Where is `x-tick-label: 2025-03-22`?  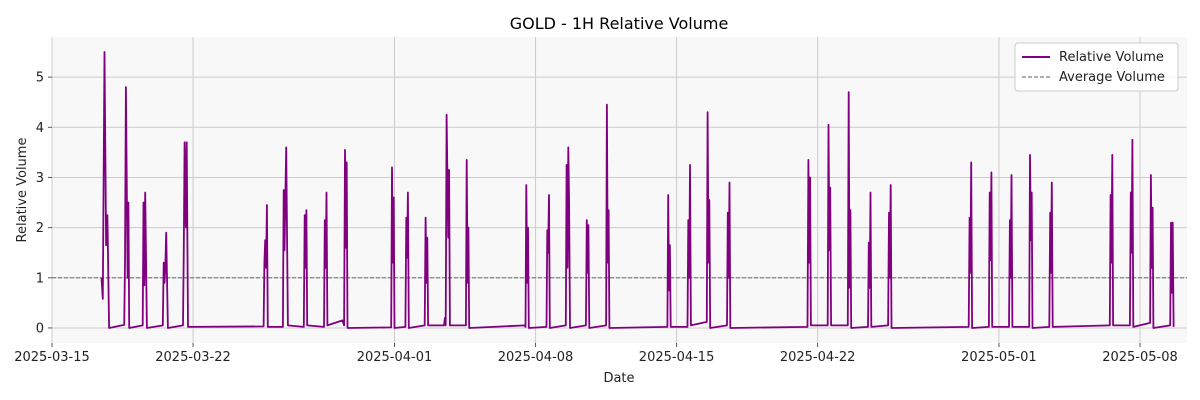 x-tick-label: 2025-03-22 is located at coordinates (193, 357).